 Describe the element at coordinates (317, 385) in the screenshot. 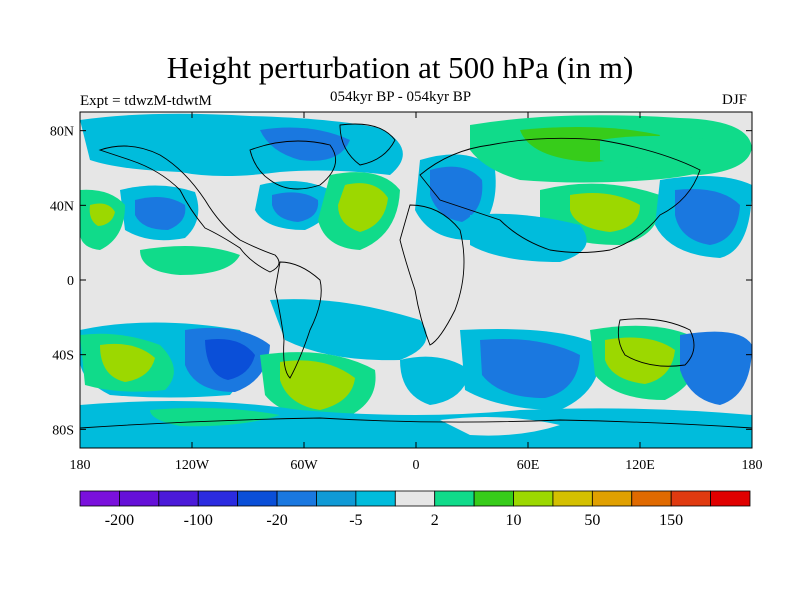

I see `contour-fill-s-atlantic-high-core` at that location.